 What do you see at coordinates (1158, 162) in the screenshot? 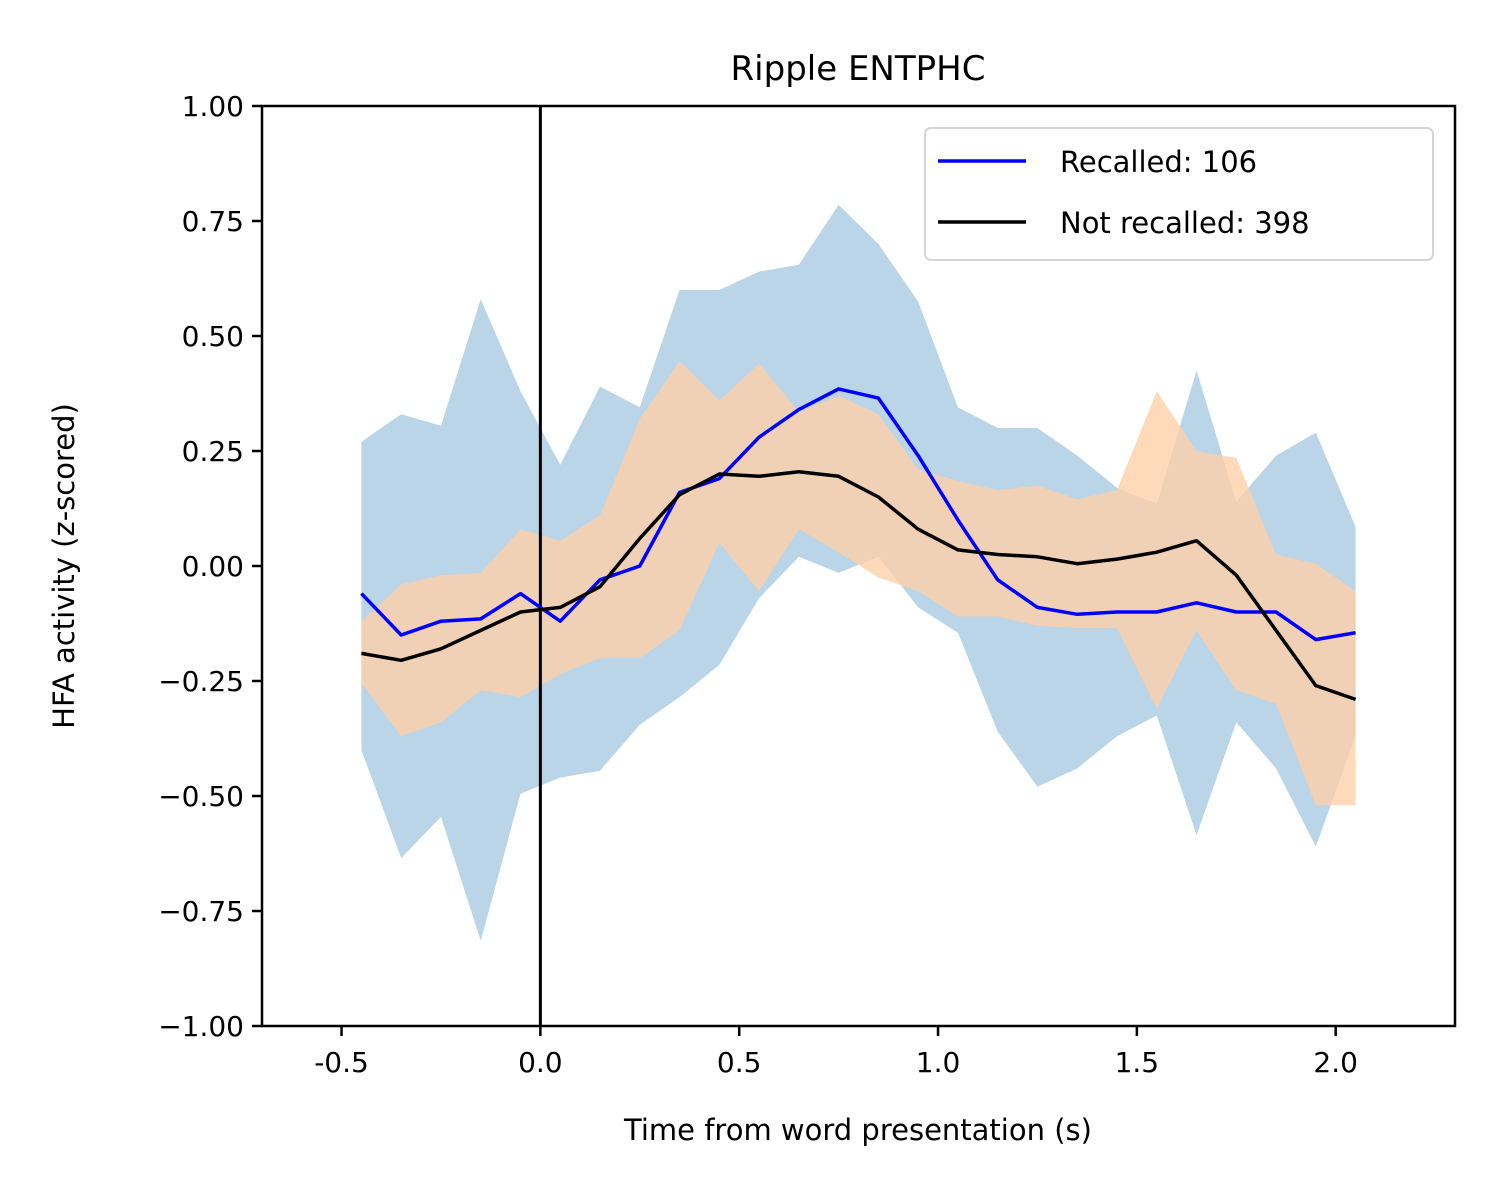
I see `legend-label-recalled: Recalled: 106` at bounding box center [1158, 162].